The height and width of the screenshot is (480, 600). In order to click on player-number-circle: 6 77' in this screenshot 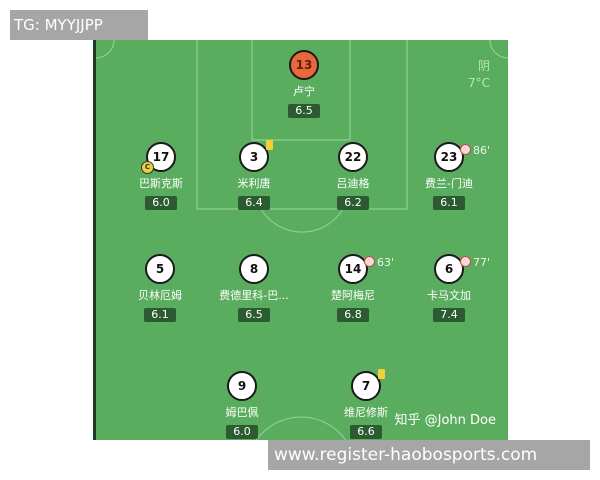, I will do `click(462, 269)`.